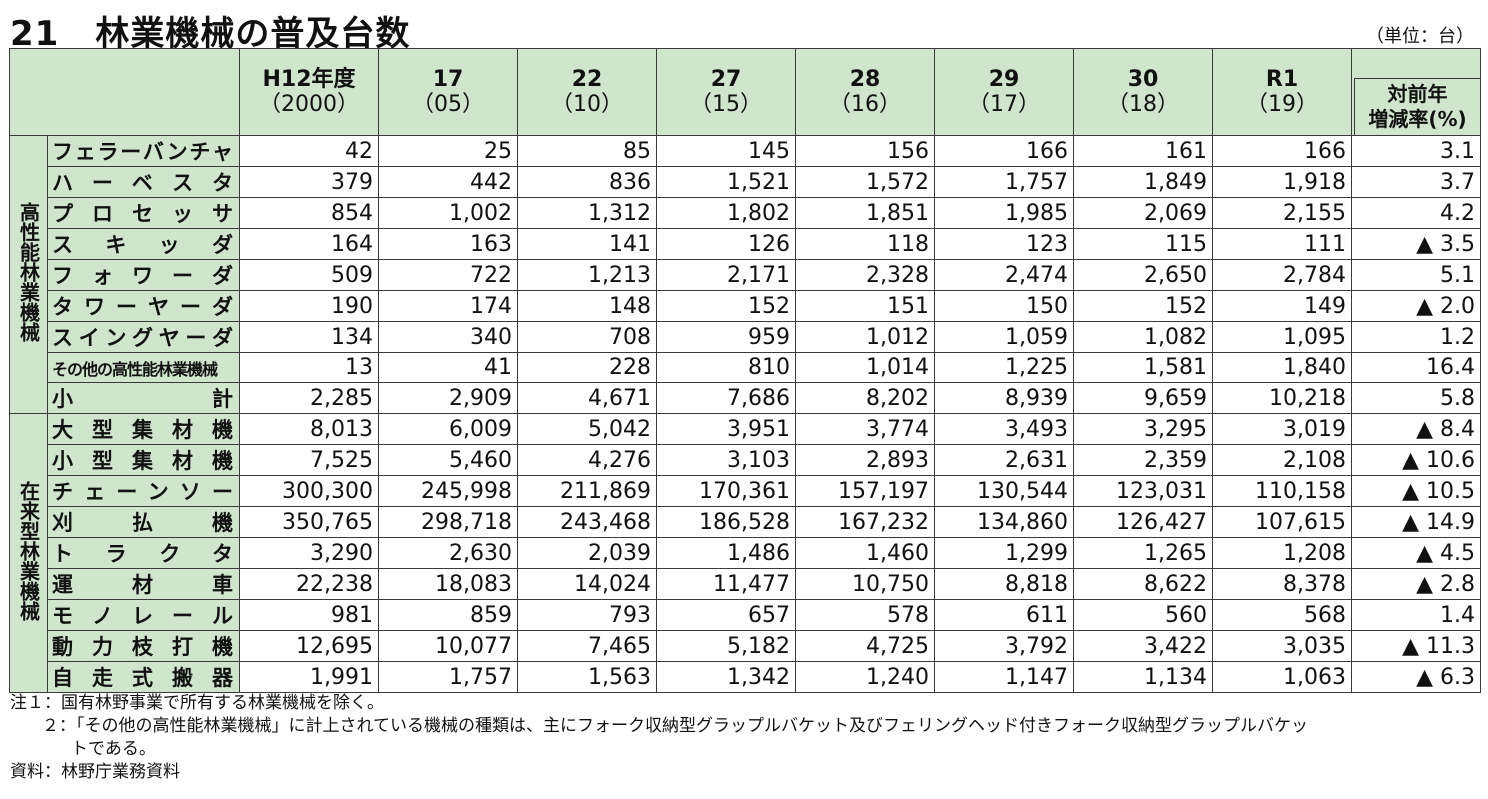  I want to click on value-cell: 148, so click(587, 306).